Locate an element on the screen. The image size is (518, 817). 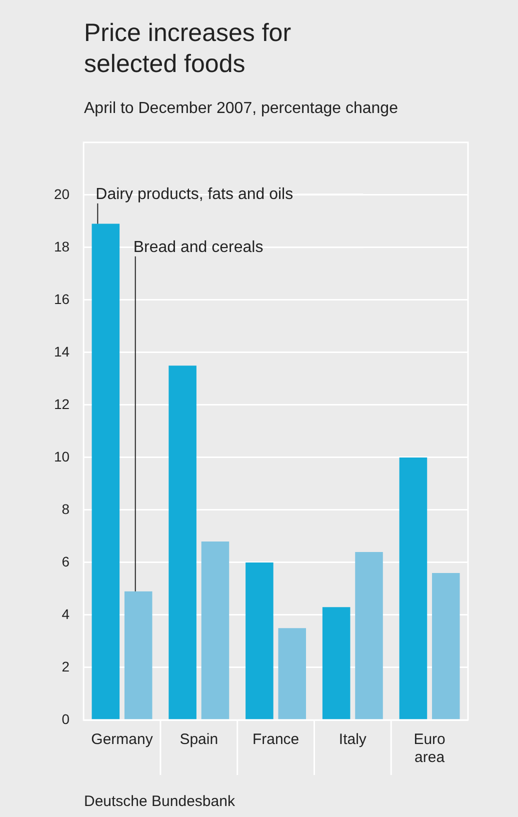
y-tick-label: 0 is located at coordinates (66, 718).